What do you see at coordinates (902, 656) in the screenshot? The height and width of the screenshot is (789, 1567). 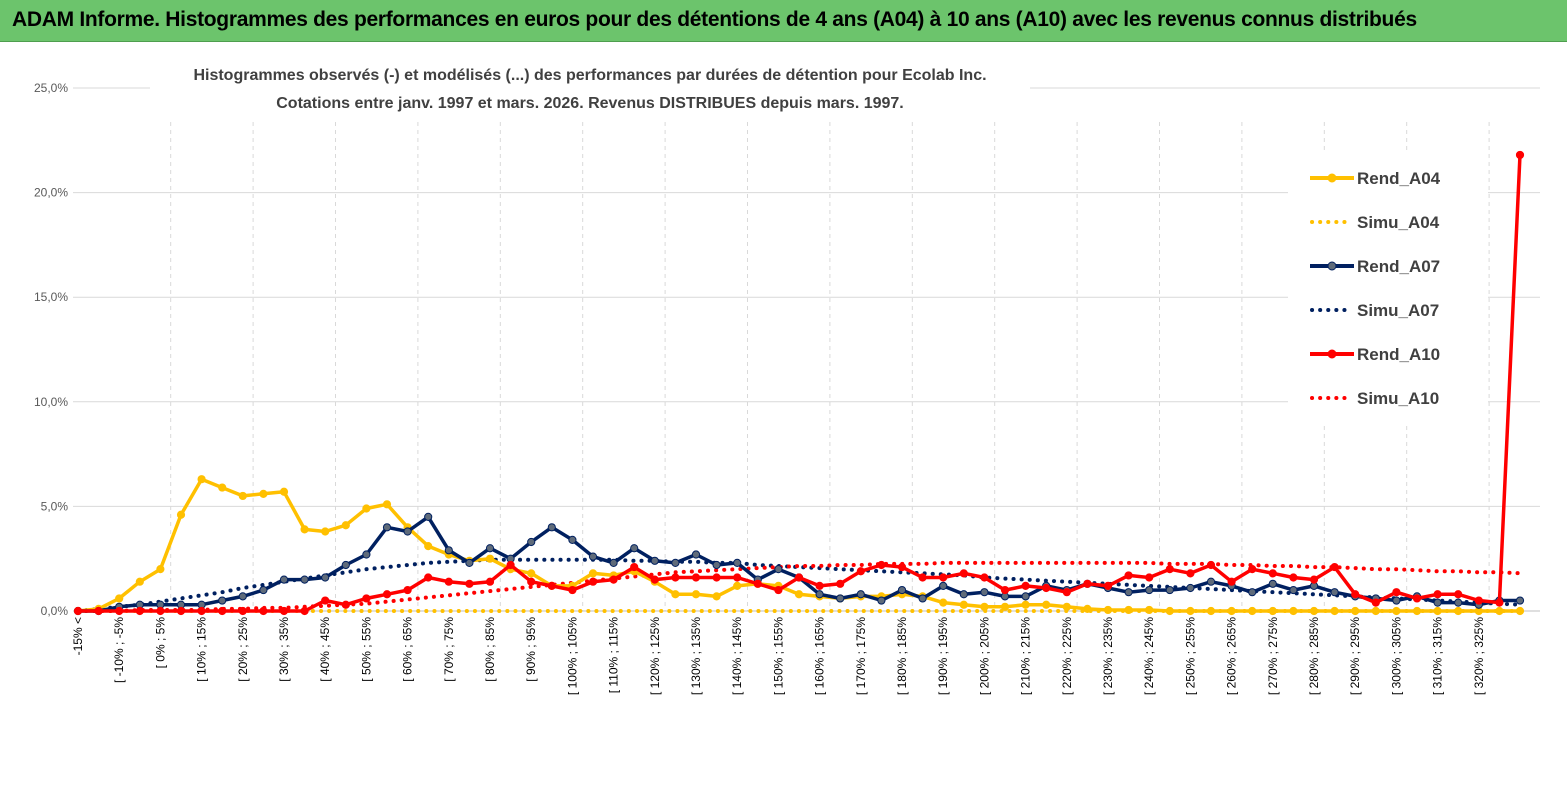 I see `x-tick-label: [ 180% ; 185%` at bounding box center [902, 656].